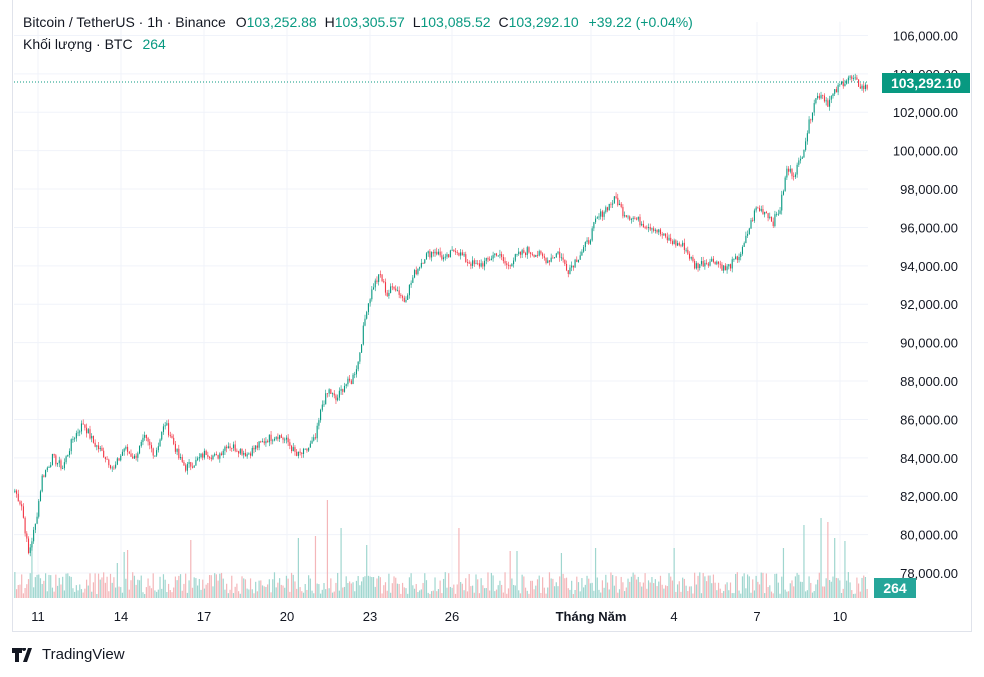 The height and width of the screenshot is (677, 984). What do you see at coordinates (439, 616) in the screenshot?
I see `time-axis: 11 14 17 20 23 26 Tháng Năm 4 7 10` at bounding box center [439, 616].